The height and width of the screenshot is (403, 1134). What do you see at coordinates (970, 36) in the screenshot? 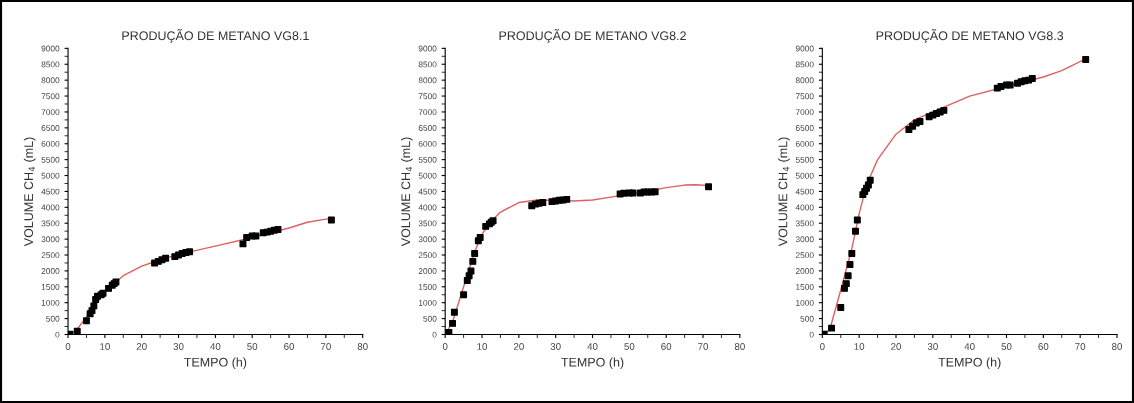
I see `chart-title: PRODUÇÃO DE METANO VG8.3` at bounding box center [970, 36].